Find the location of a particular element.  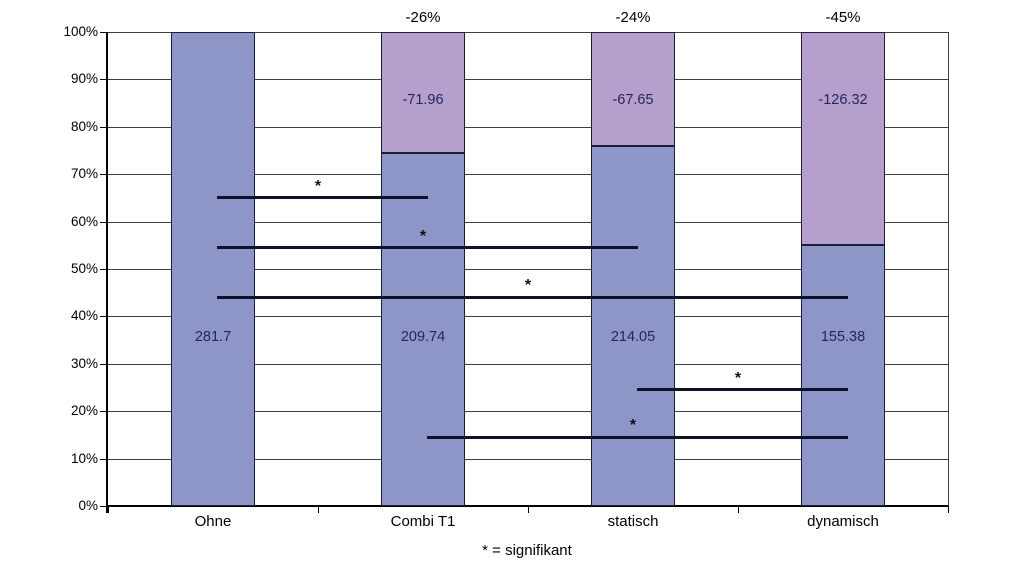

sig-line-Combi T1-vs-dynamisch is located at coordinates (637, 437).